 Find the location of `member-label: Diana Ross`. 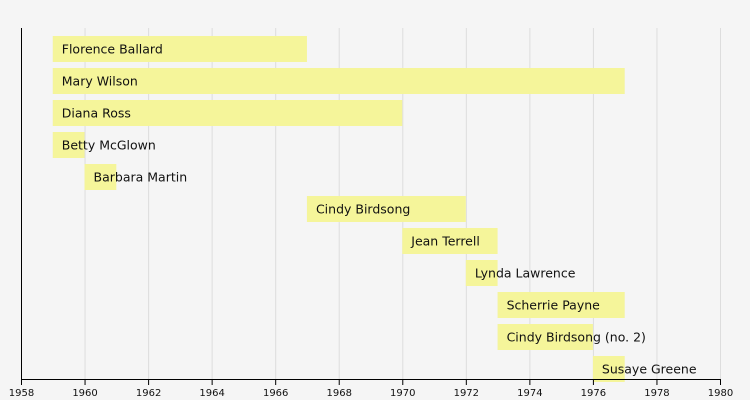

member-label: Diana Ross is located at coordinates (96, 113).